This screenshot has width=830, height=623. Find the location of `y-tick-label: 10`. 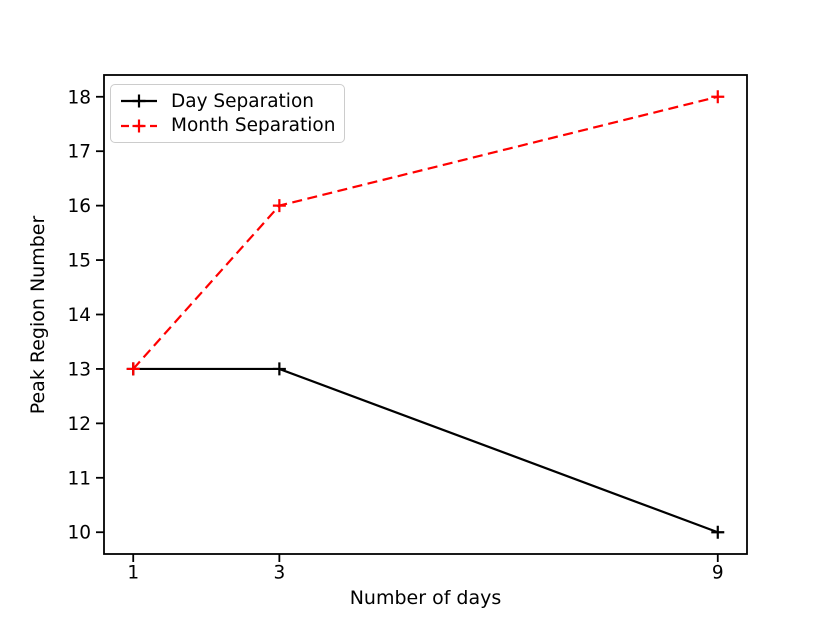

y-tick-label: 10 is located at coordinates (79, 533).